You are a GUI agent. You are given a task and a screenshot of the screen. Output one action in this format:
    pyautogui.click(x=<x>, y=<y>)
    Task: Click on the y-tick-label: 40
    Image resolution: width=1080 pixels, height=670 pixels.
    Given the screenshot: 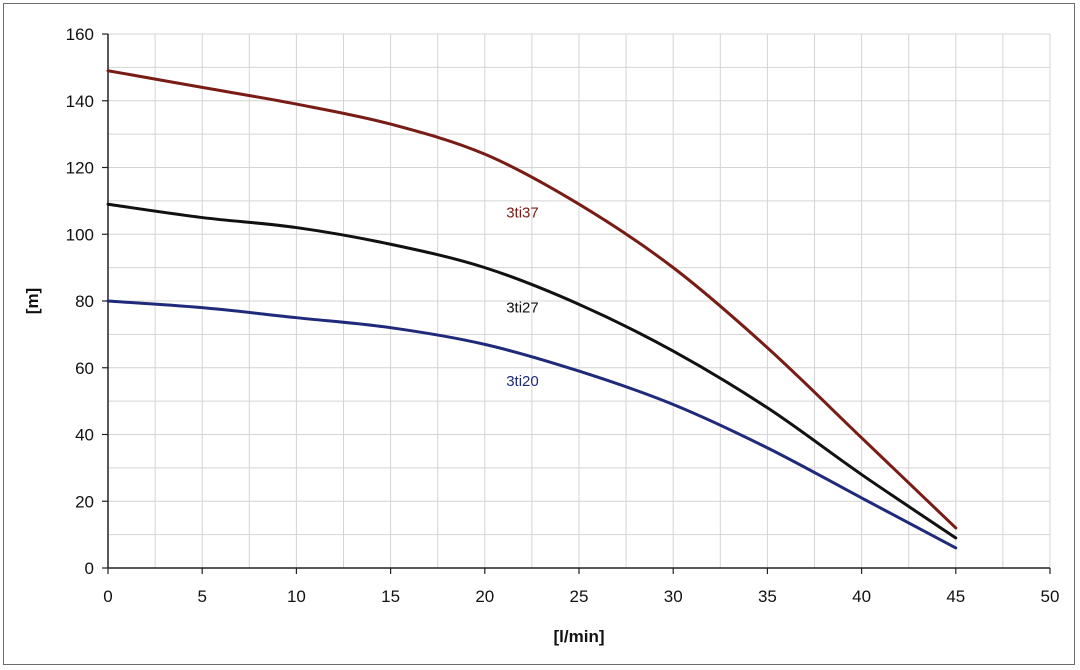 What is the action you would take?
    pyautogui.click(x=84, y=435)
    